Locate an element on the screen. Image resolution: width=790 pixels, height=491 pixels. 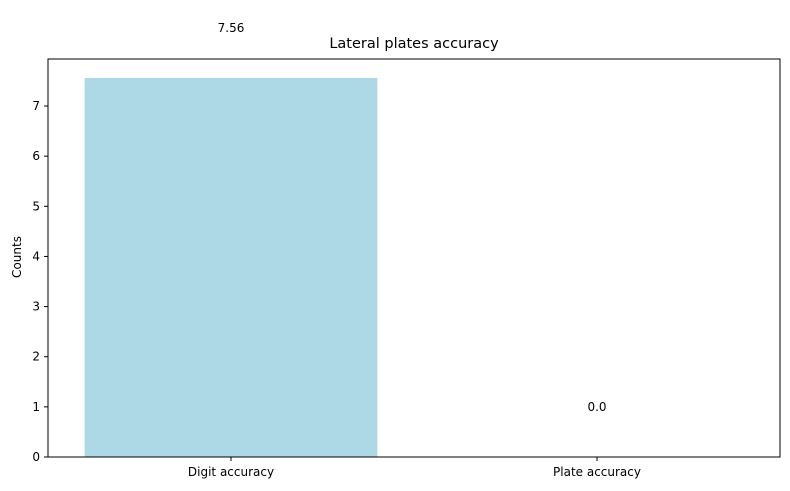
y-axis-label: Counts is located at coordinates (17, 257).